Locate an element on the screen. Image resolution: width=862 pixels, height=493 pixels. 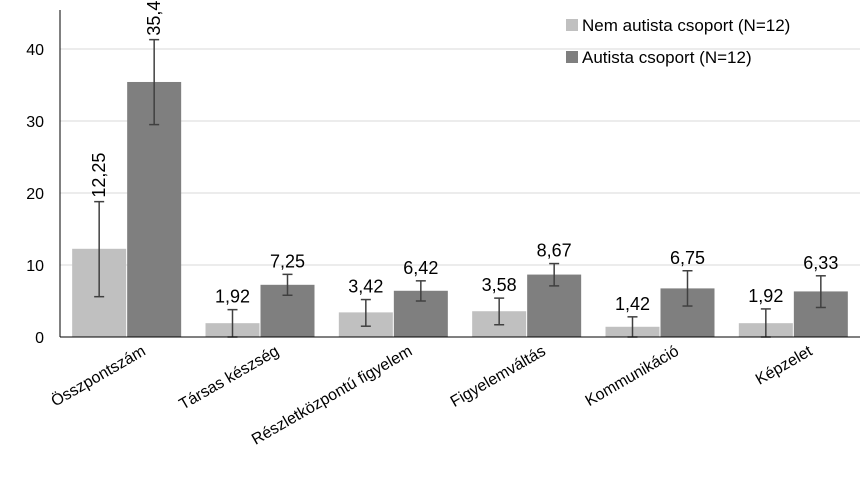
data-label: 6,42 is located at coordinates (420, 268).